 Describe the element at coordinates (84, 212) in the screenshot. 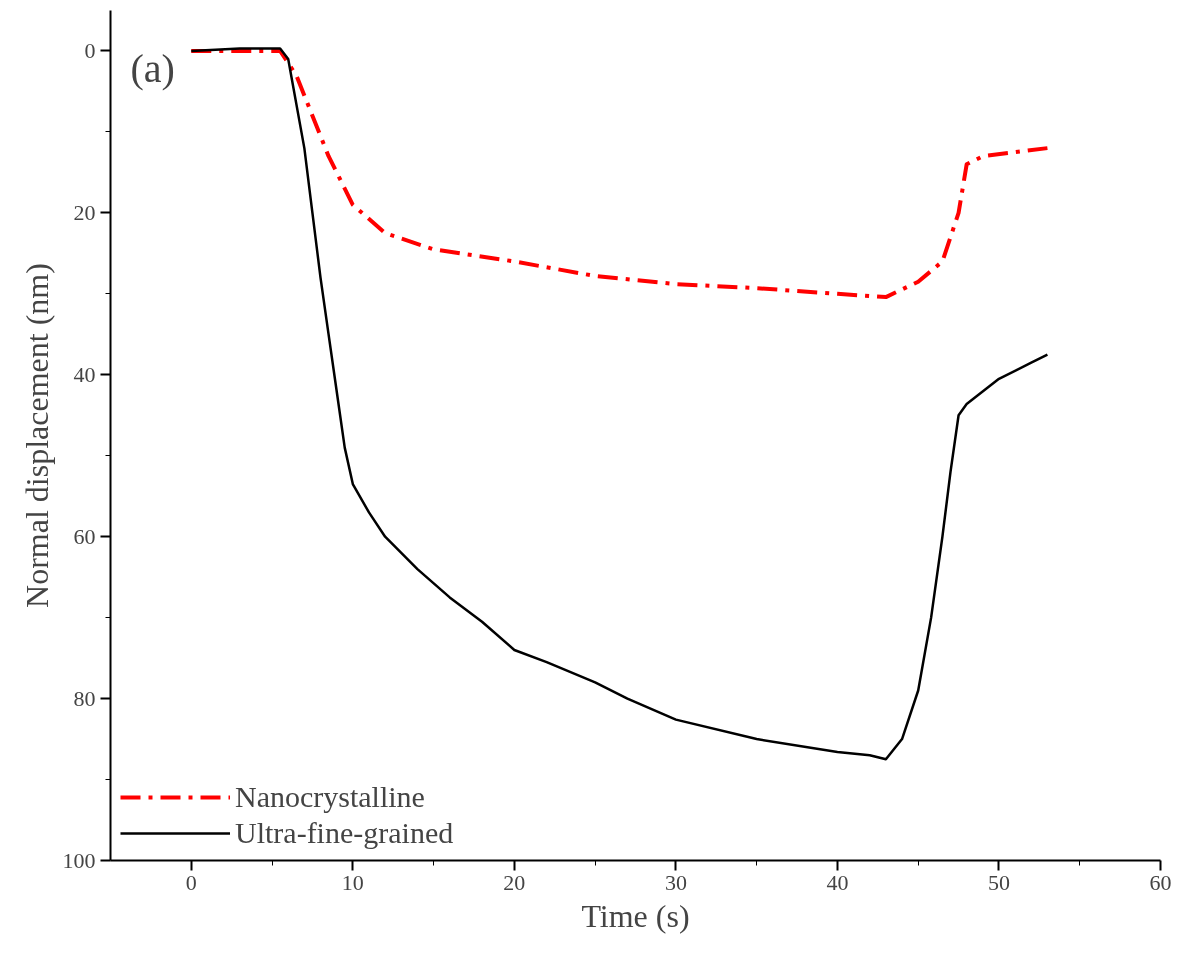

I see `y-tick-label: 20` at that location.